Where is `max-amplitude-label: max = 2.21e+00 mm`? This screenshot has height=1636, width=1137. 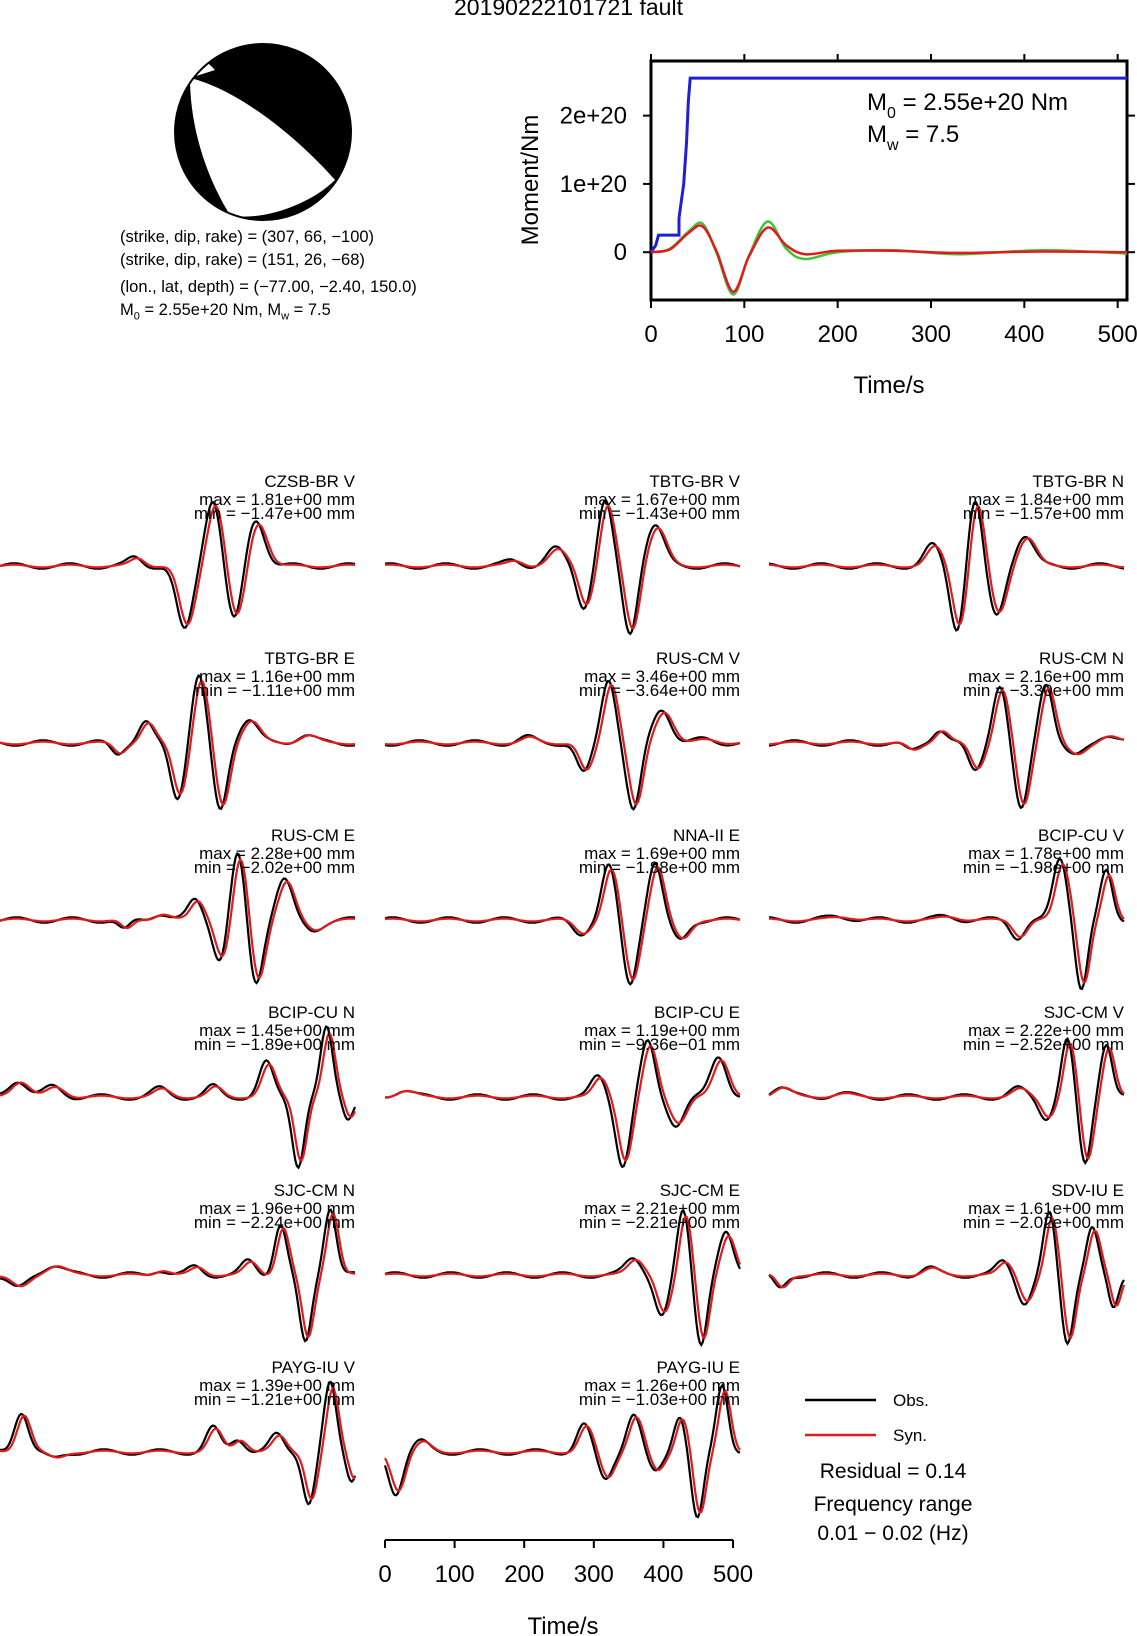
max-amplitude-label: max = 2.21e+00 mm is located at coordinates (662, 1208).